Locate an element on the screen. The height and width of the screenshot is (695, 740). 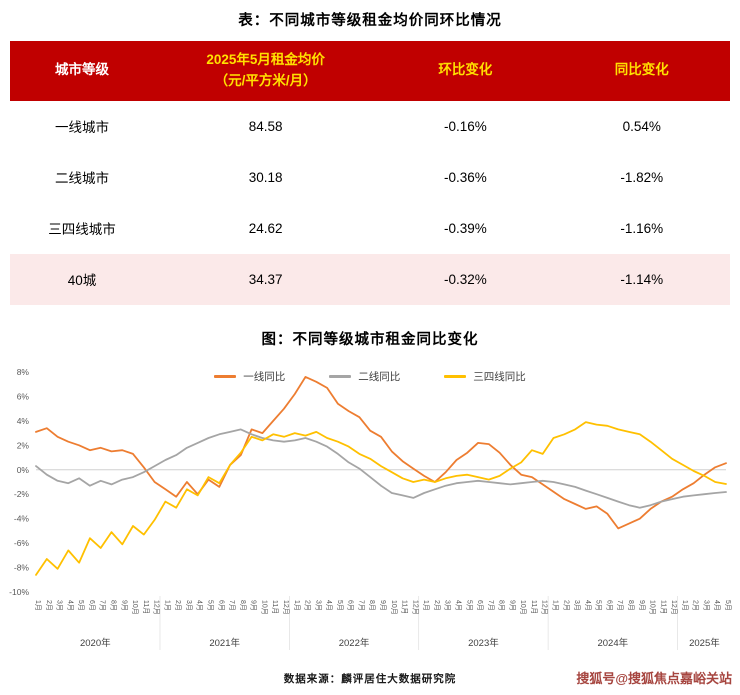
table-cell-tier: 40城 is located at coordinates (82, 279).